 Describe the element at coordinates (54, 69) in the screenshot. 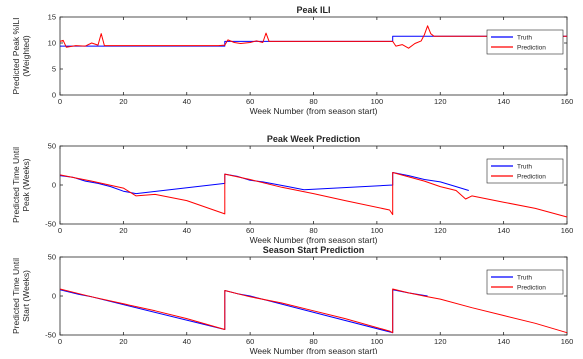

I see `y-tick-label: 5` at that location.